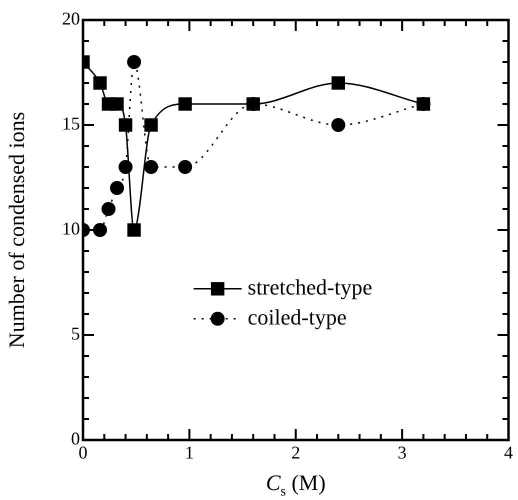 This screenshot has height=500, width=518. What do you see at coordinates (402, 452) in the screenshot?
I see `x-tick-label: 3` at bounding box center [402, 452].